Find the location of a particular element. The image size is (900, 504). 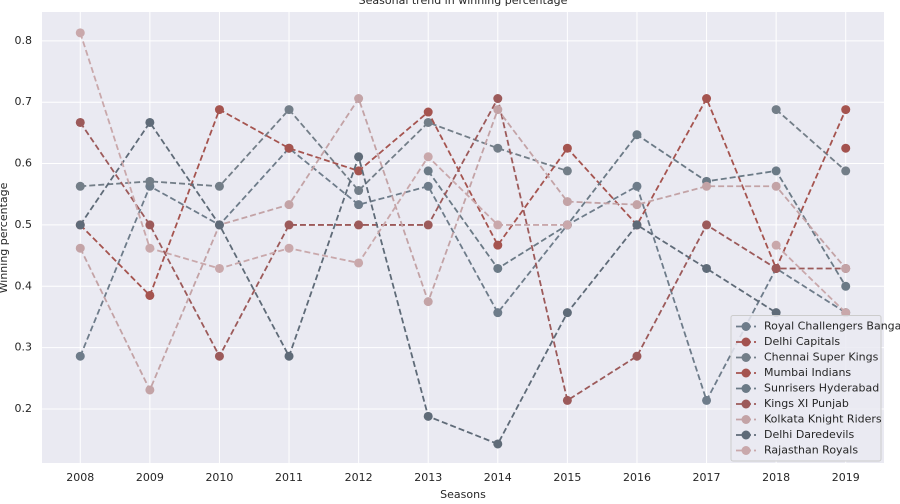

y-tick-label: 0.7 is located at coordinates (24, 101).